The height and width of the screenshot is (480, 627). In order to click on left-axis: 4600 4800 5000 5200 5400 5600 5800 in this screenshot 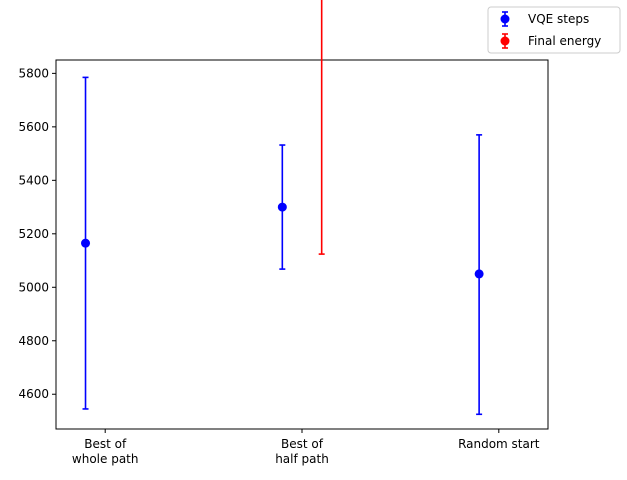, I will do `click(37, 233)`.